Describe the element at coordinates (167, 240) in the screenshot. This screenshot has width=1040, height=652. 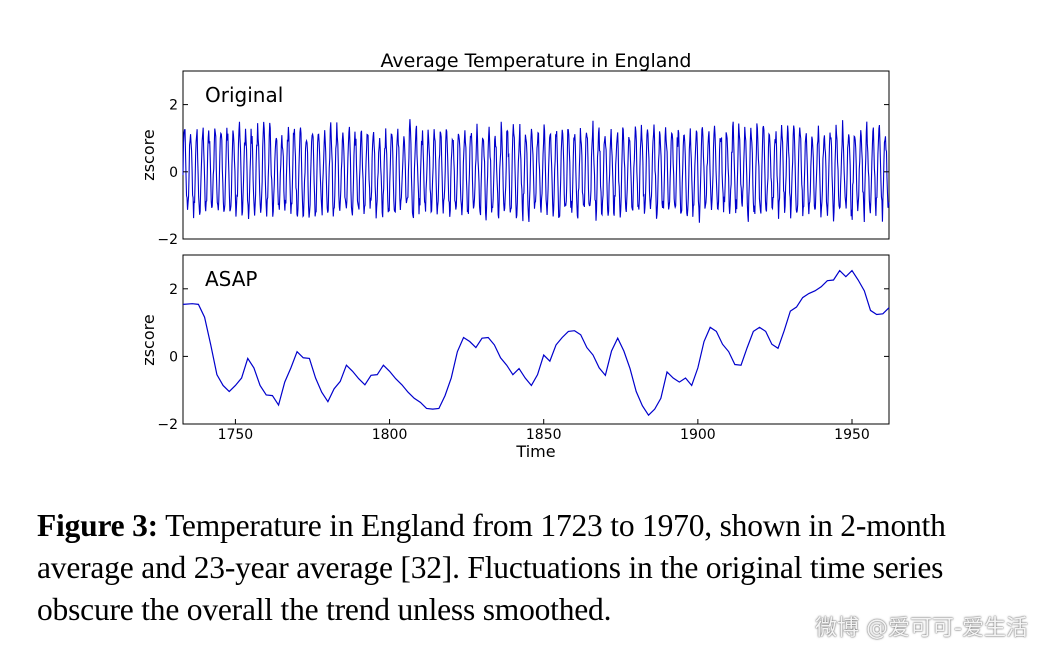
I see `panel-original-ytick-label: −2` at that location.